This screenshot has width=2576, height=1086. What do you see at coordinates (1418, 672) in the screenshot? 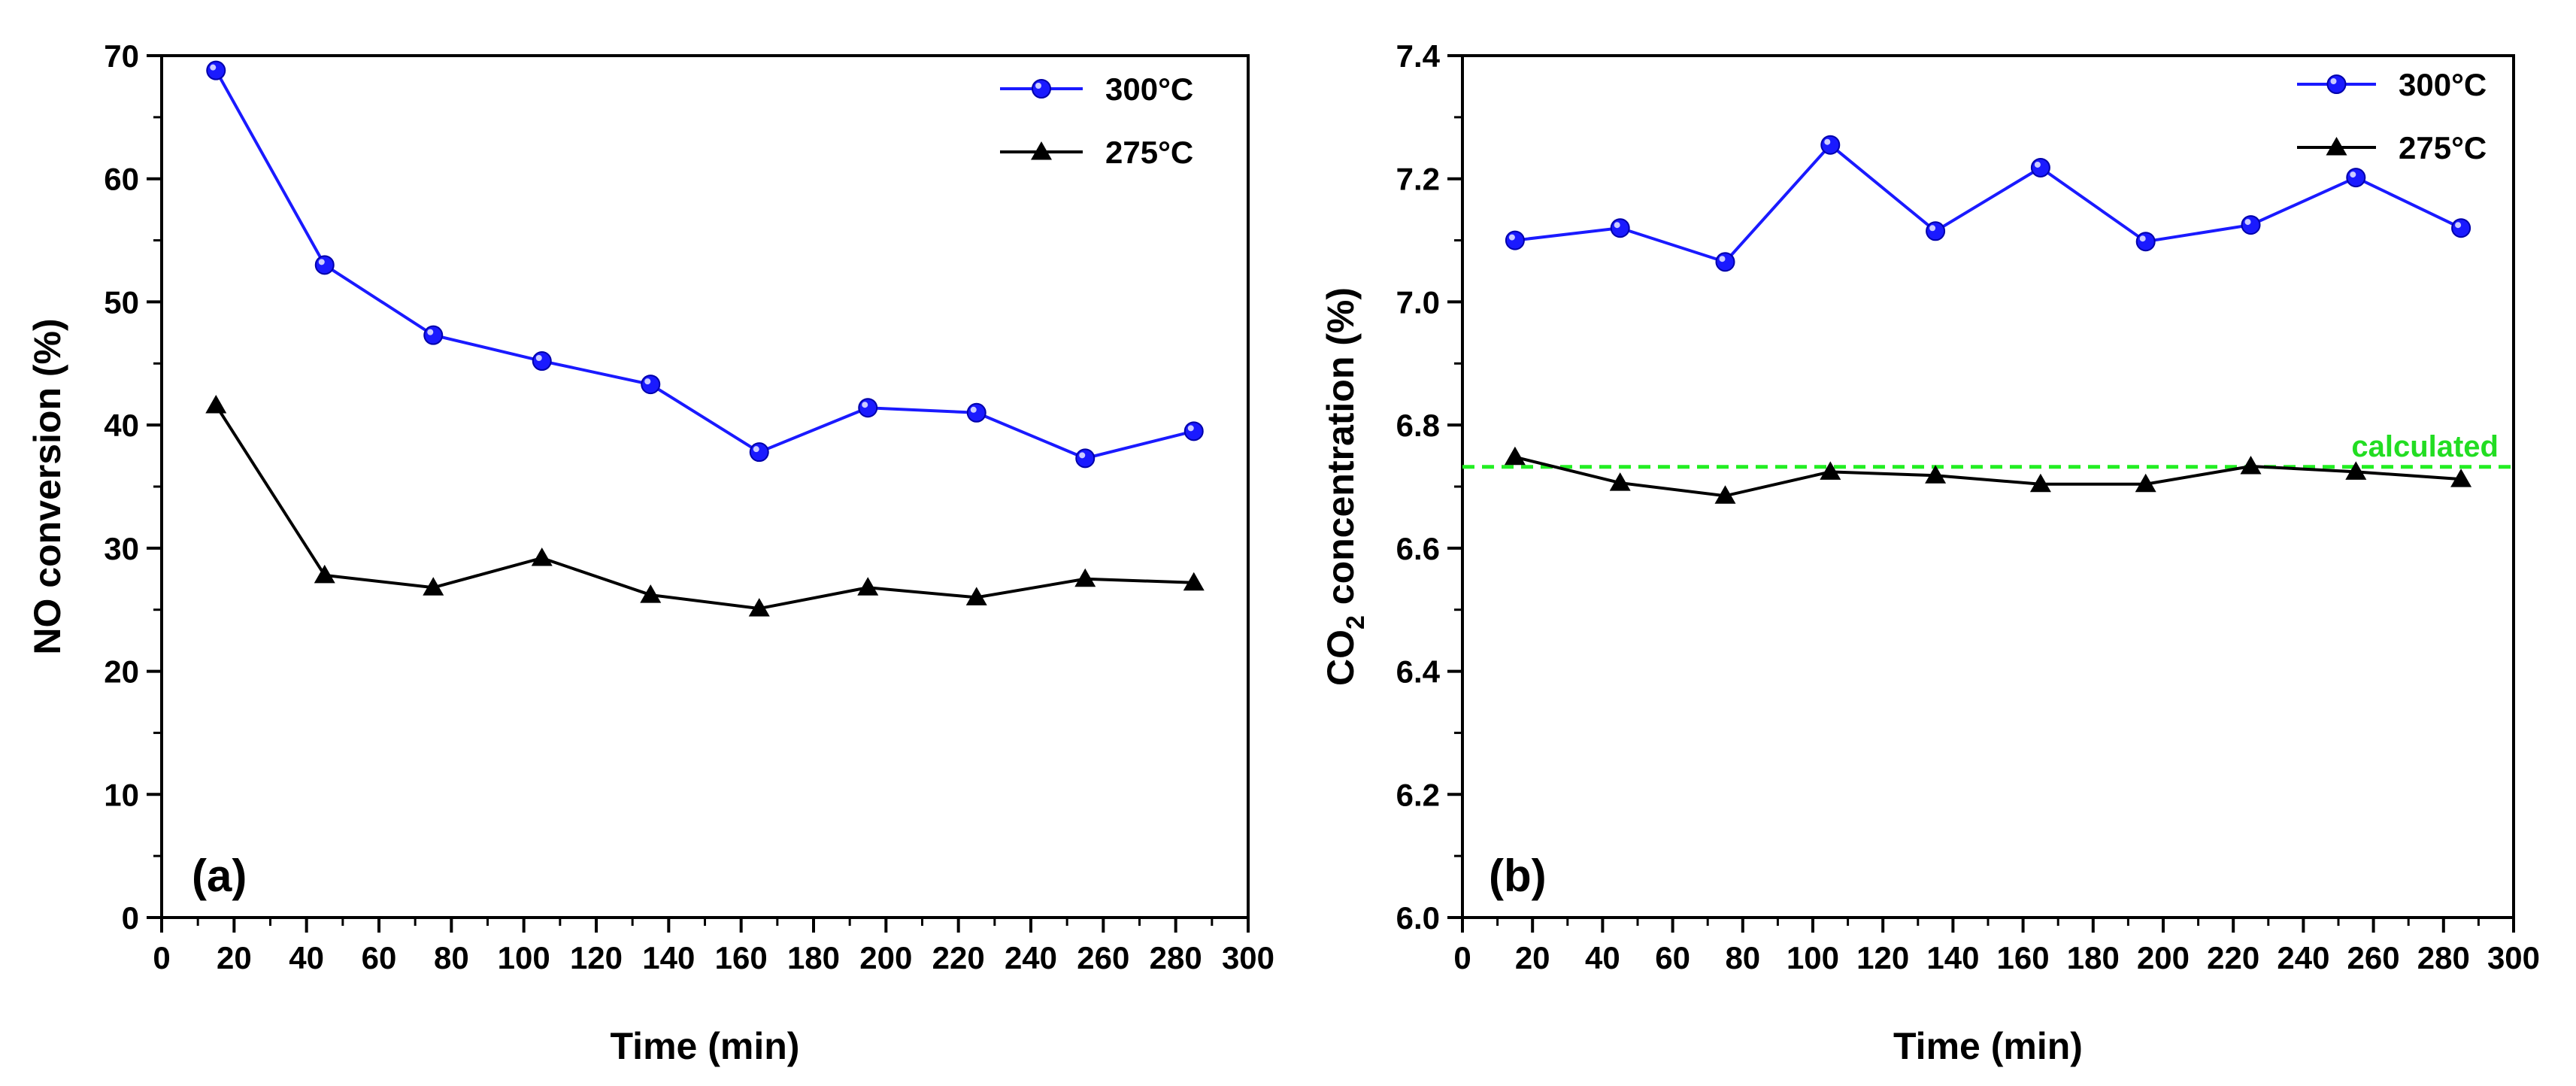
I see `y-tick-label: 6.4` at bounding box center [1418, 672].